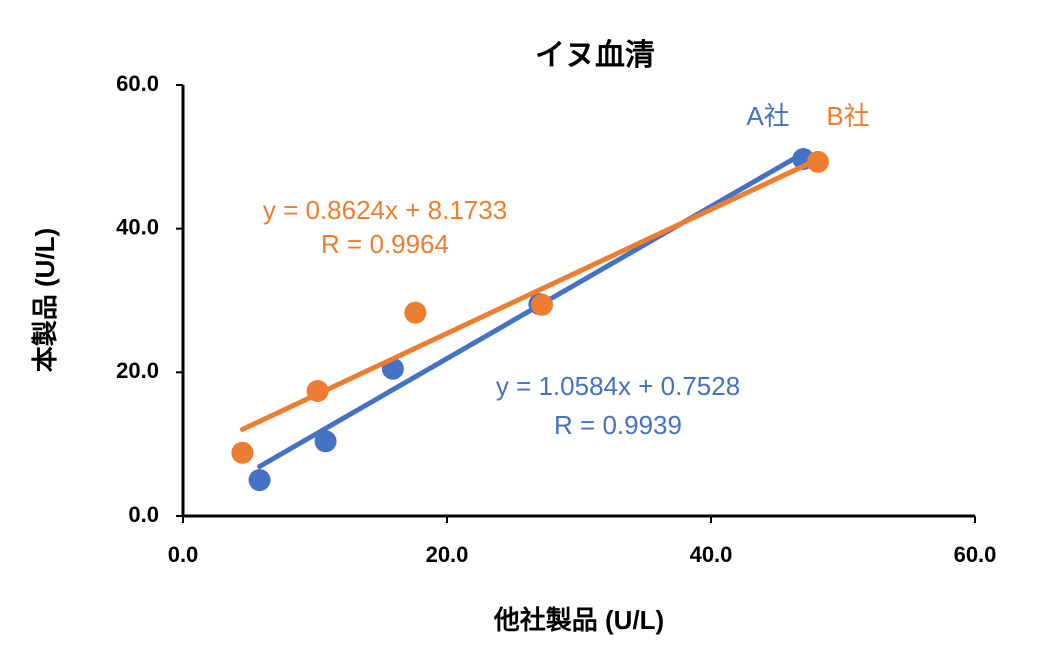  What do you see at coordinates (137, 370) in the screenshot?
I see `y-tick-label: 20.0` at bounding box center [137, 370].